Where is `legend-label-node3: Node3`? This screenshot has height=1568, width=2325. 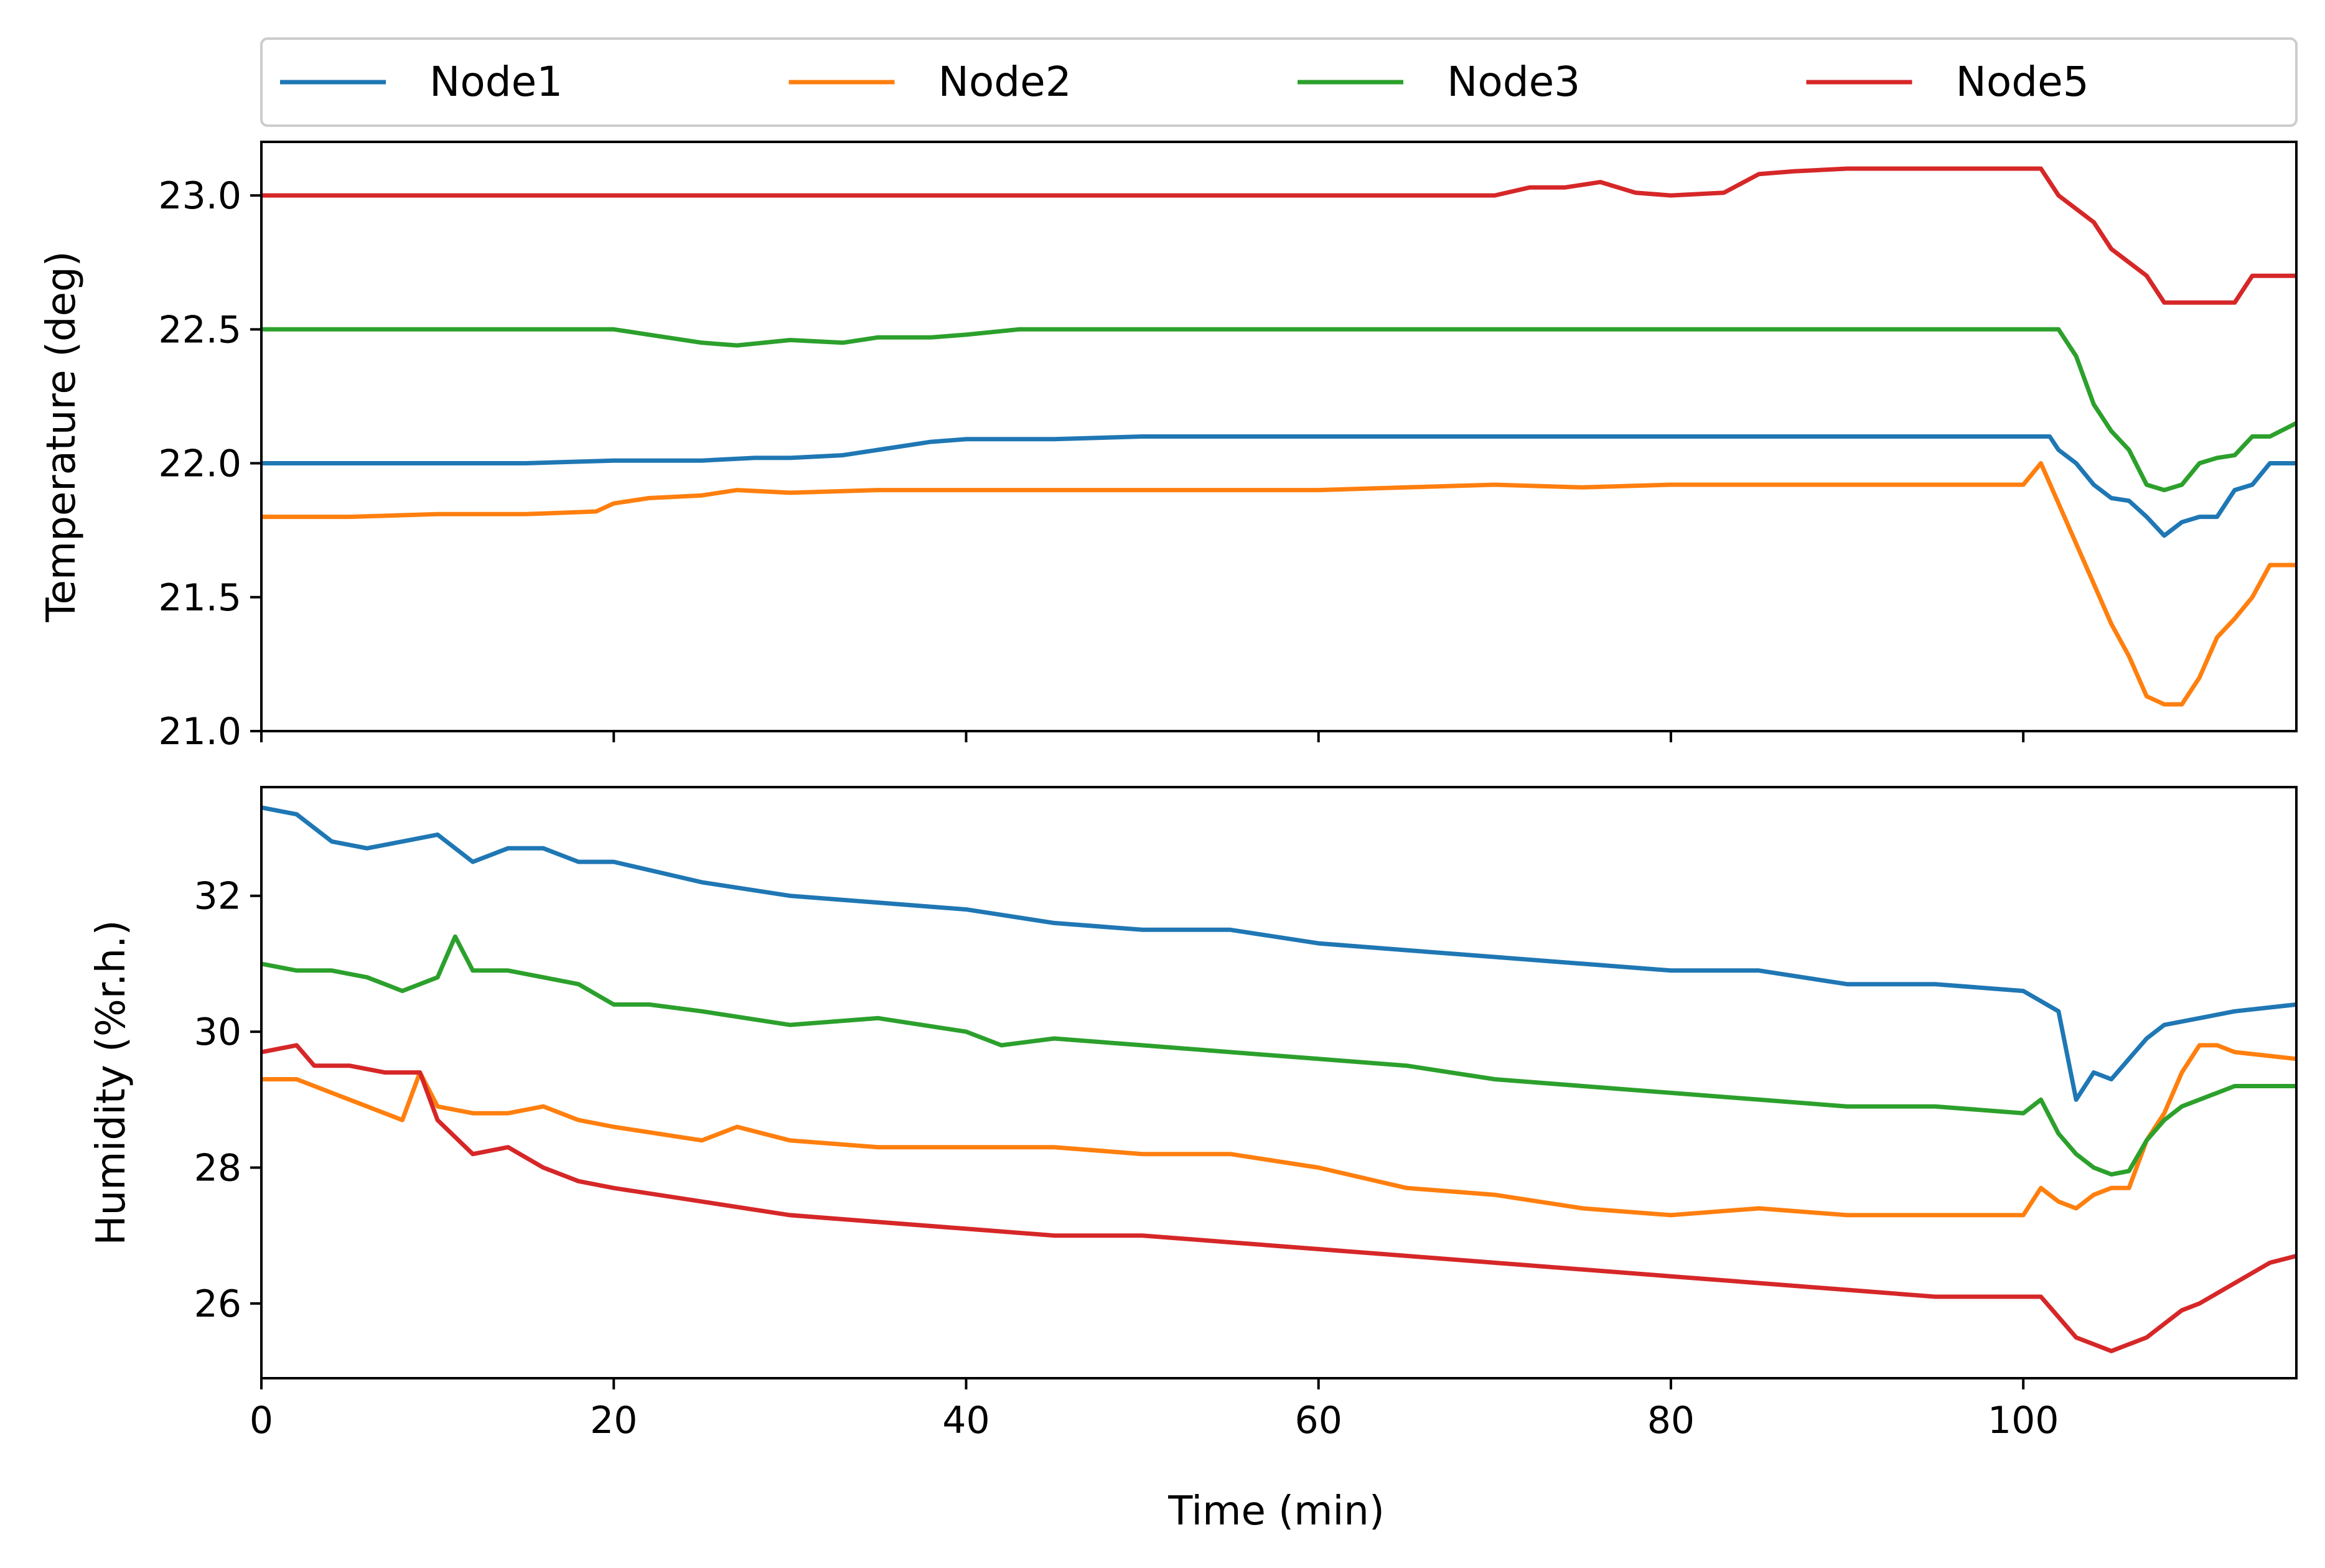
legend-label-node3: Node3 is located at coordinates (1513, 82).